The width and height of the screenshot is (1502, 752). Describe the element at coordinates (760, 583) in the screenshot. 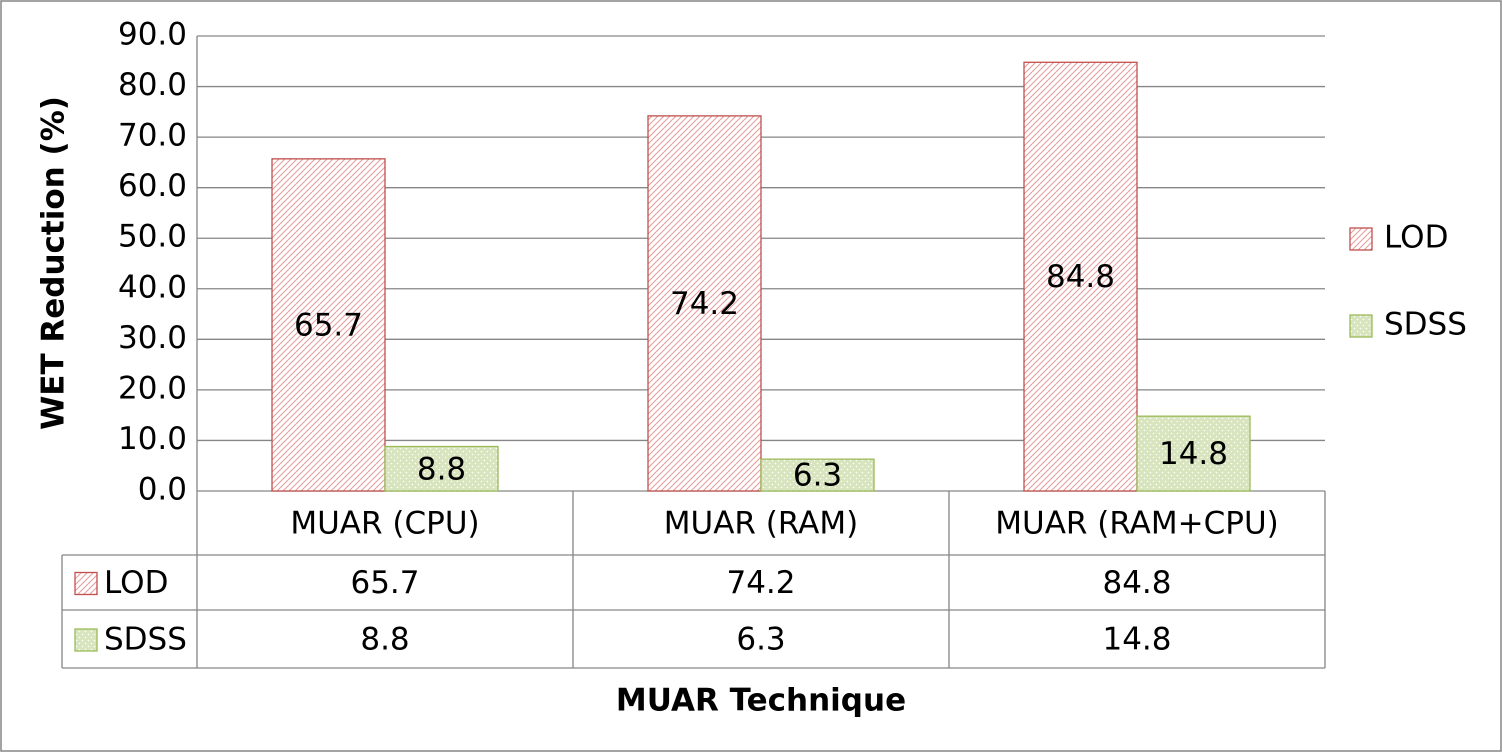

I see `table-cell: 74.2` at that location.